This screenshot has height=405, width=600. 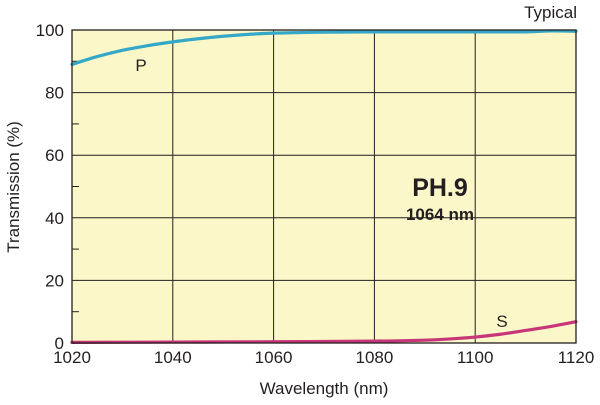 I want to click on series-line-s, so click(x=324, y=332).